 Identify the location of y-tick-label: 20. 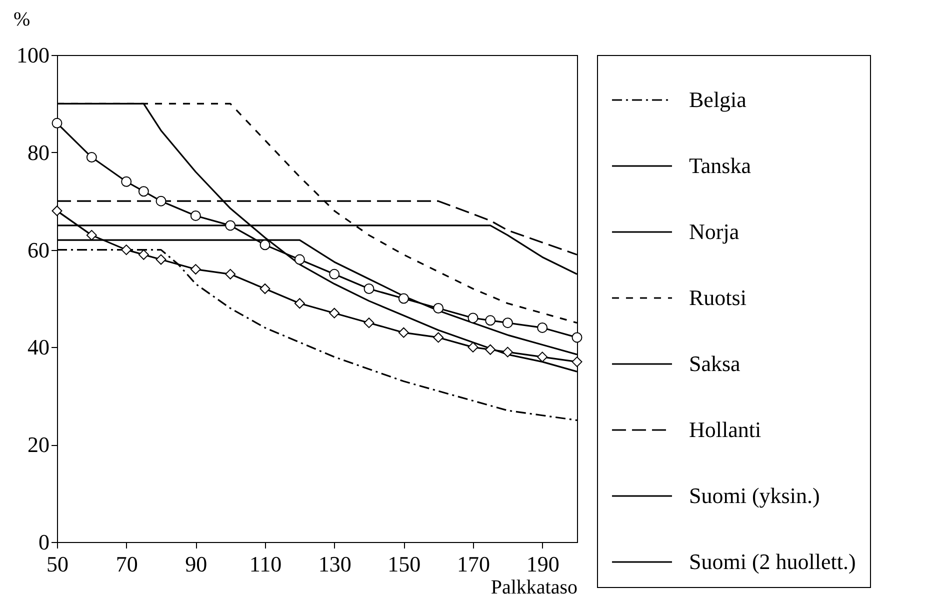
(39, 445).